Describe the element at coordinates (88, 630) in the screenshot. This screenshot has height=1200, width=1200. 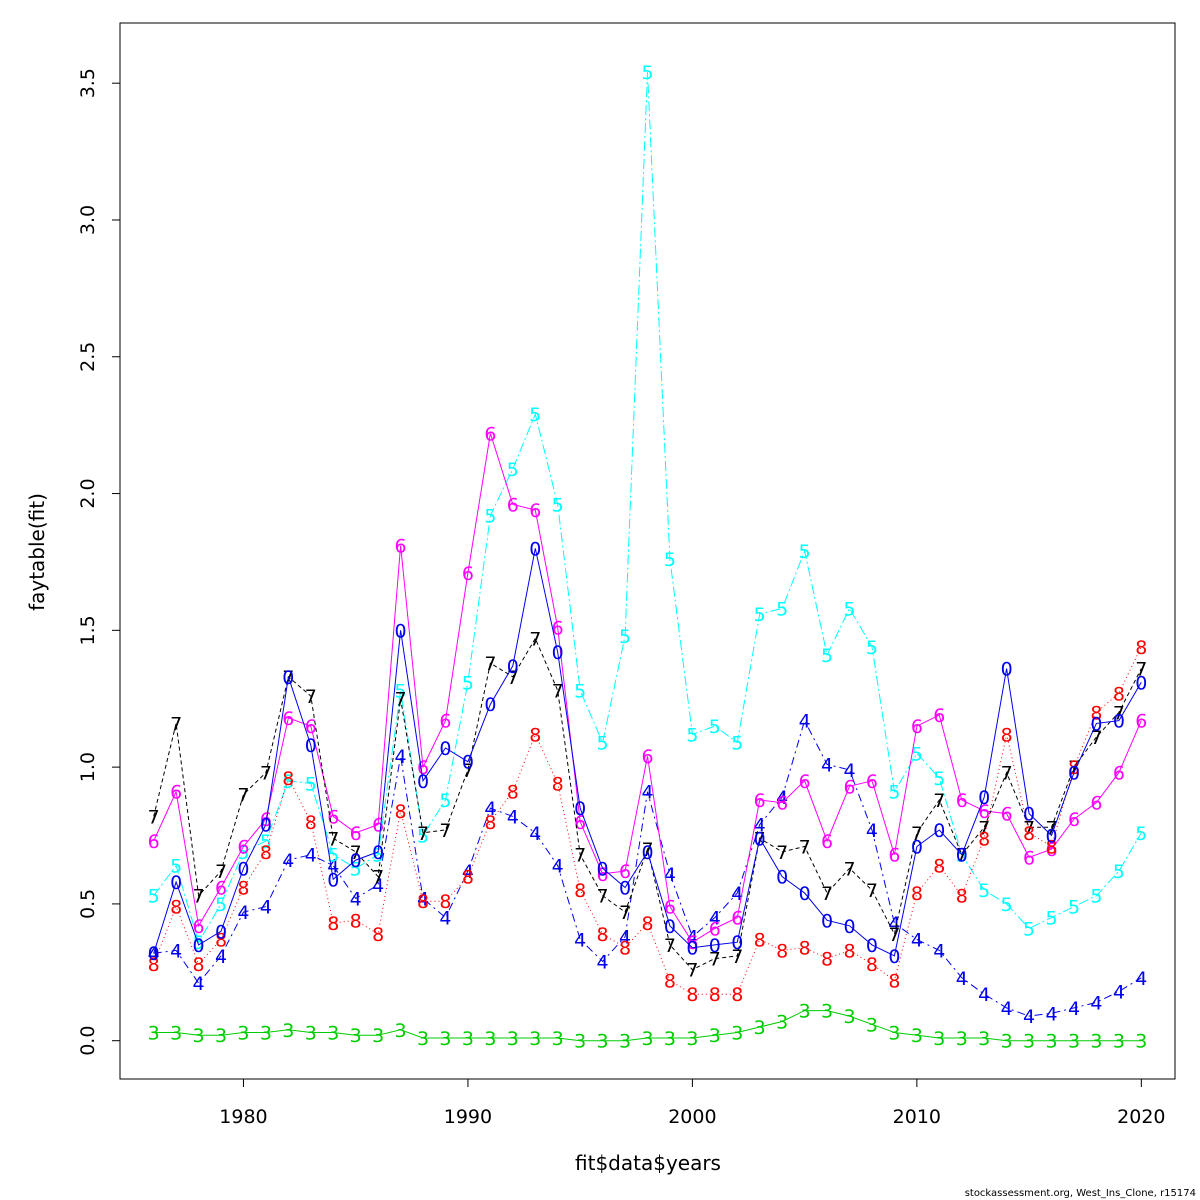
I see `y-tick-label: 1.5` at that location.